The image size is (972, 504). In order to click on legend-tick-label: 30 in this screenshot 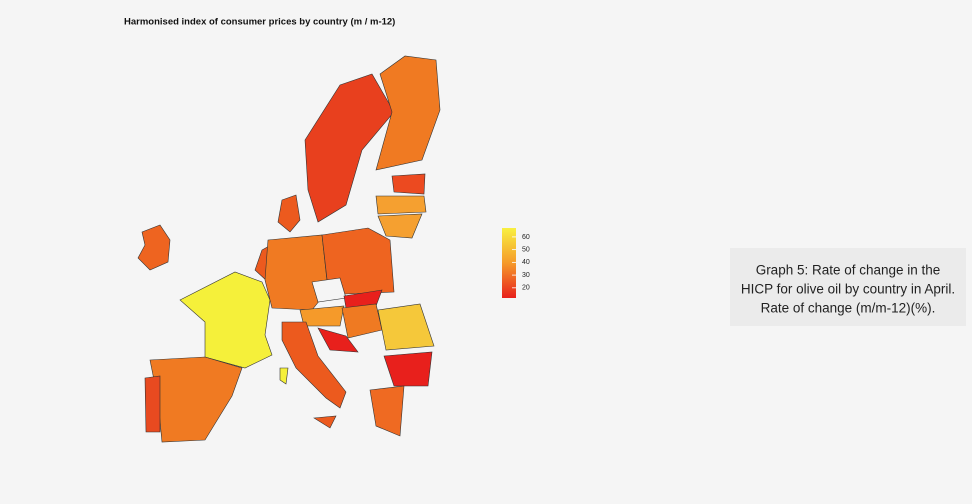, I will do `click(526, 275)`.